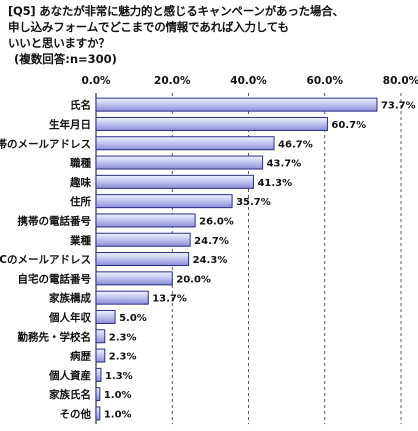 The width and height of the screenshot is (418, 431). I want to click on category-label: 趣味, so click(80, 182).